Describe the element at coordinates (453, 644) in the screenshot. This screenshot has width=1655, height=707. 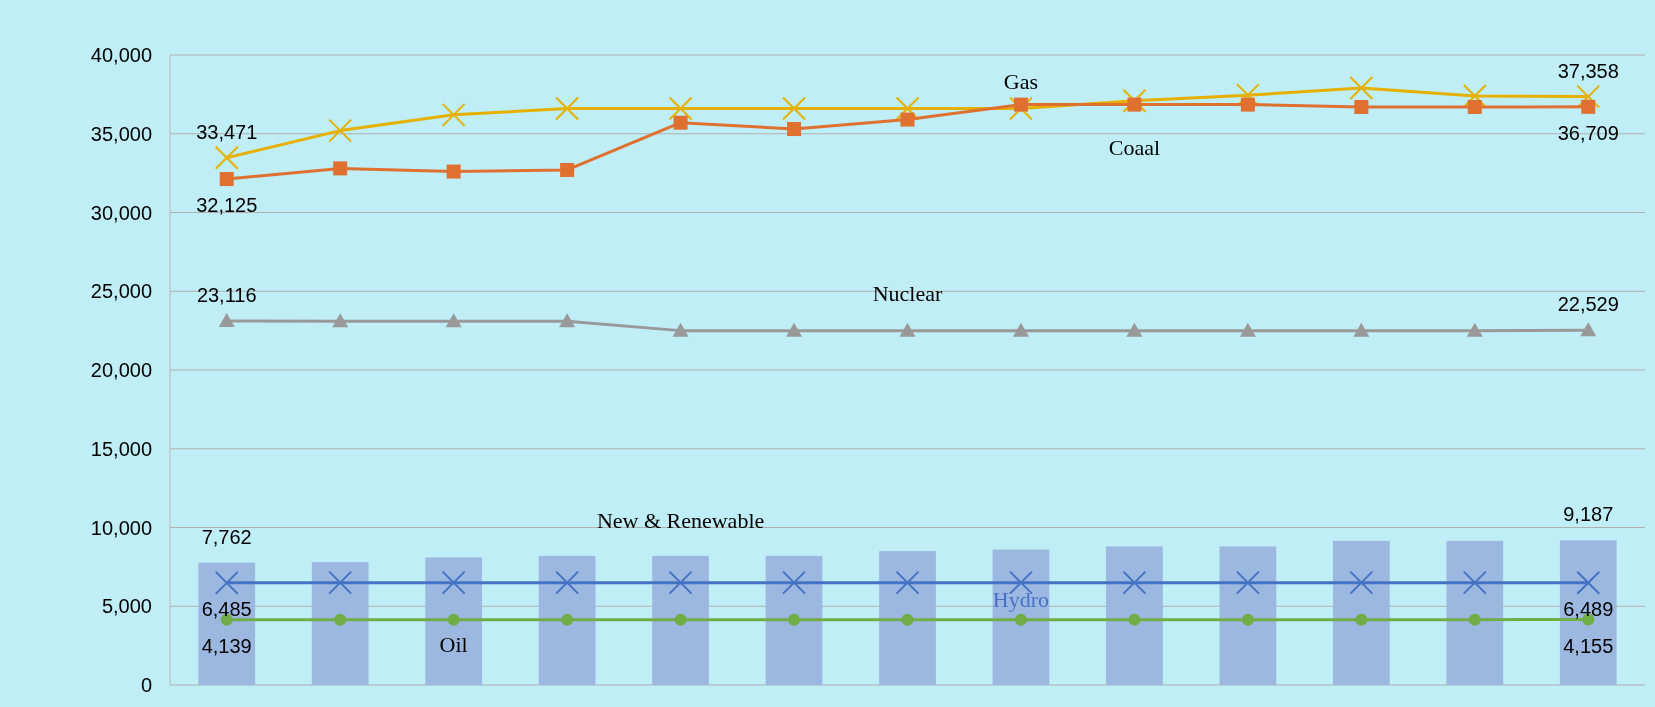
I see `series-label: Oil` at that location.